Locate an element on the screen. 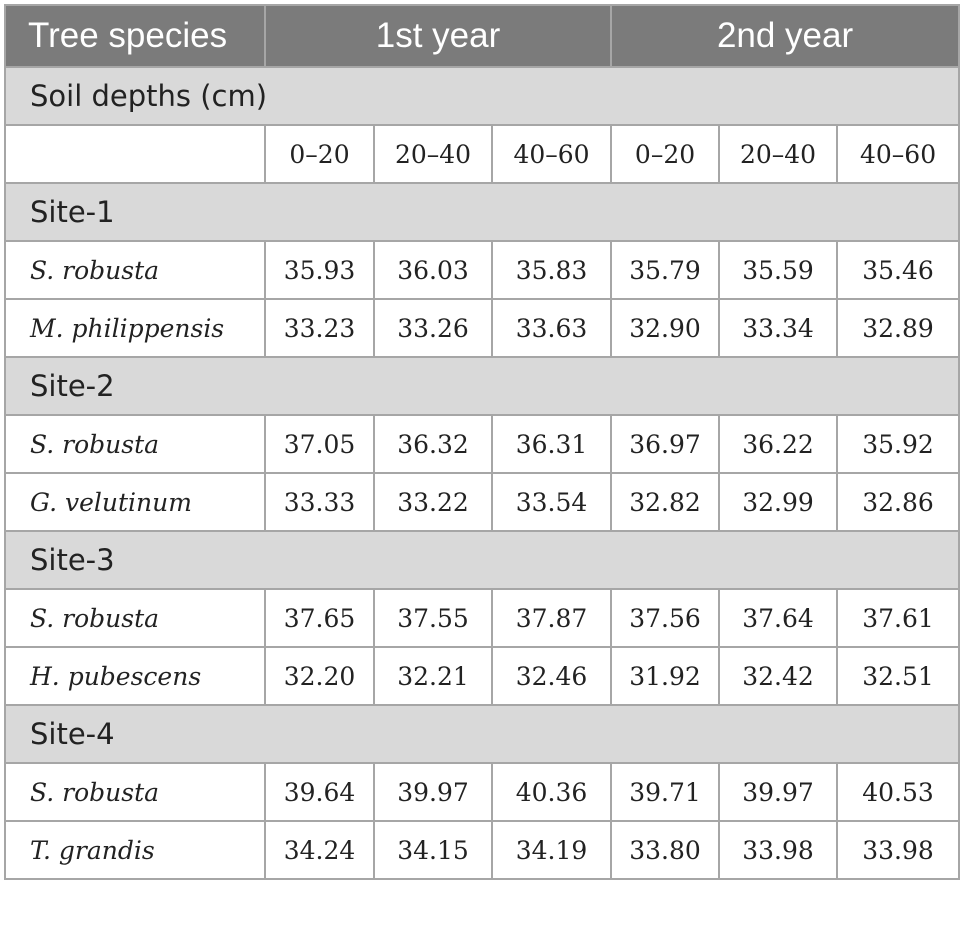  value-cell: 36.22 is located at coordinates (778, 444).